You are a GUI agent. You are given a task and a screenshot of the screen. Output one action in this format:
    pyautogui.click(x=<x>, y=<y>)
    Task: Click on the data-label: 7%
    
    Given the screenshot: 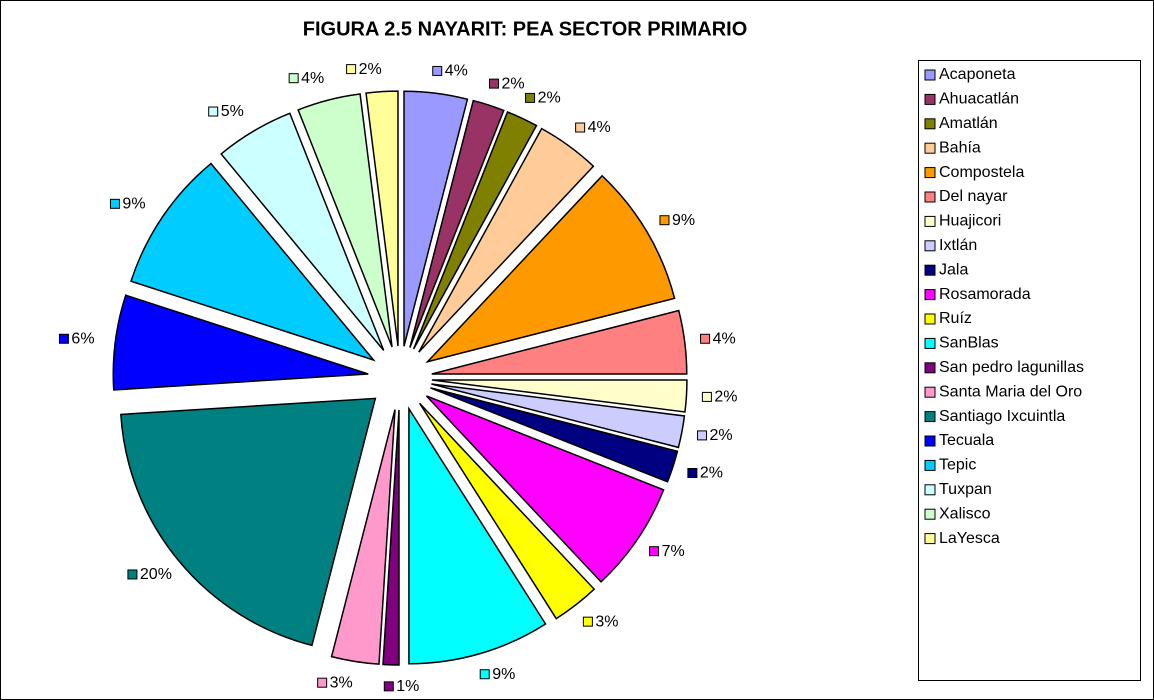 What is the action you would take?
    pyautogui.click(x=673, y=551)
    